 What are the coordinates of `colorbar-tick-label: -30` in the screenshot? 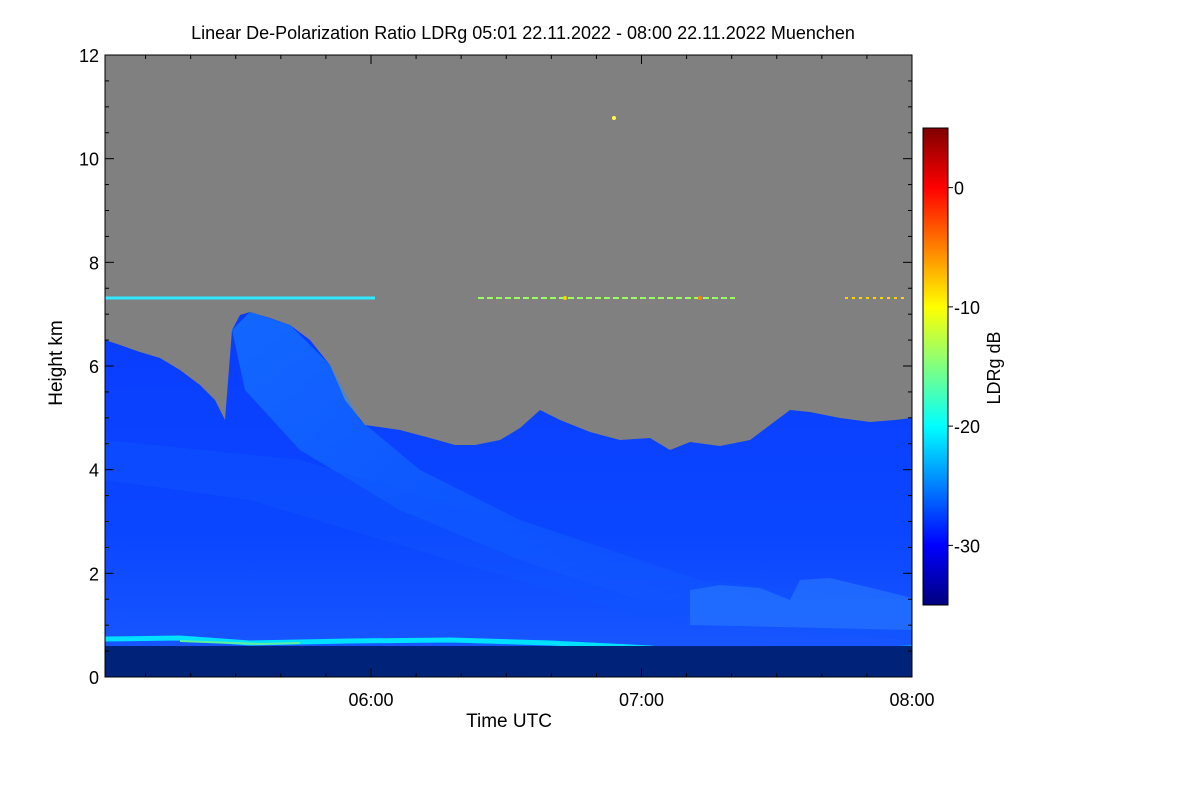 It's located at (967, 546).